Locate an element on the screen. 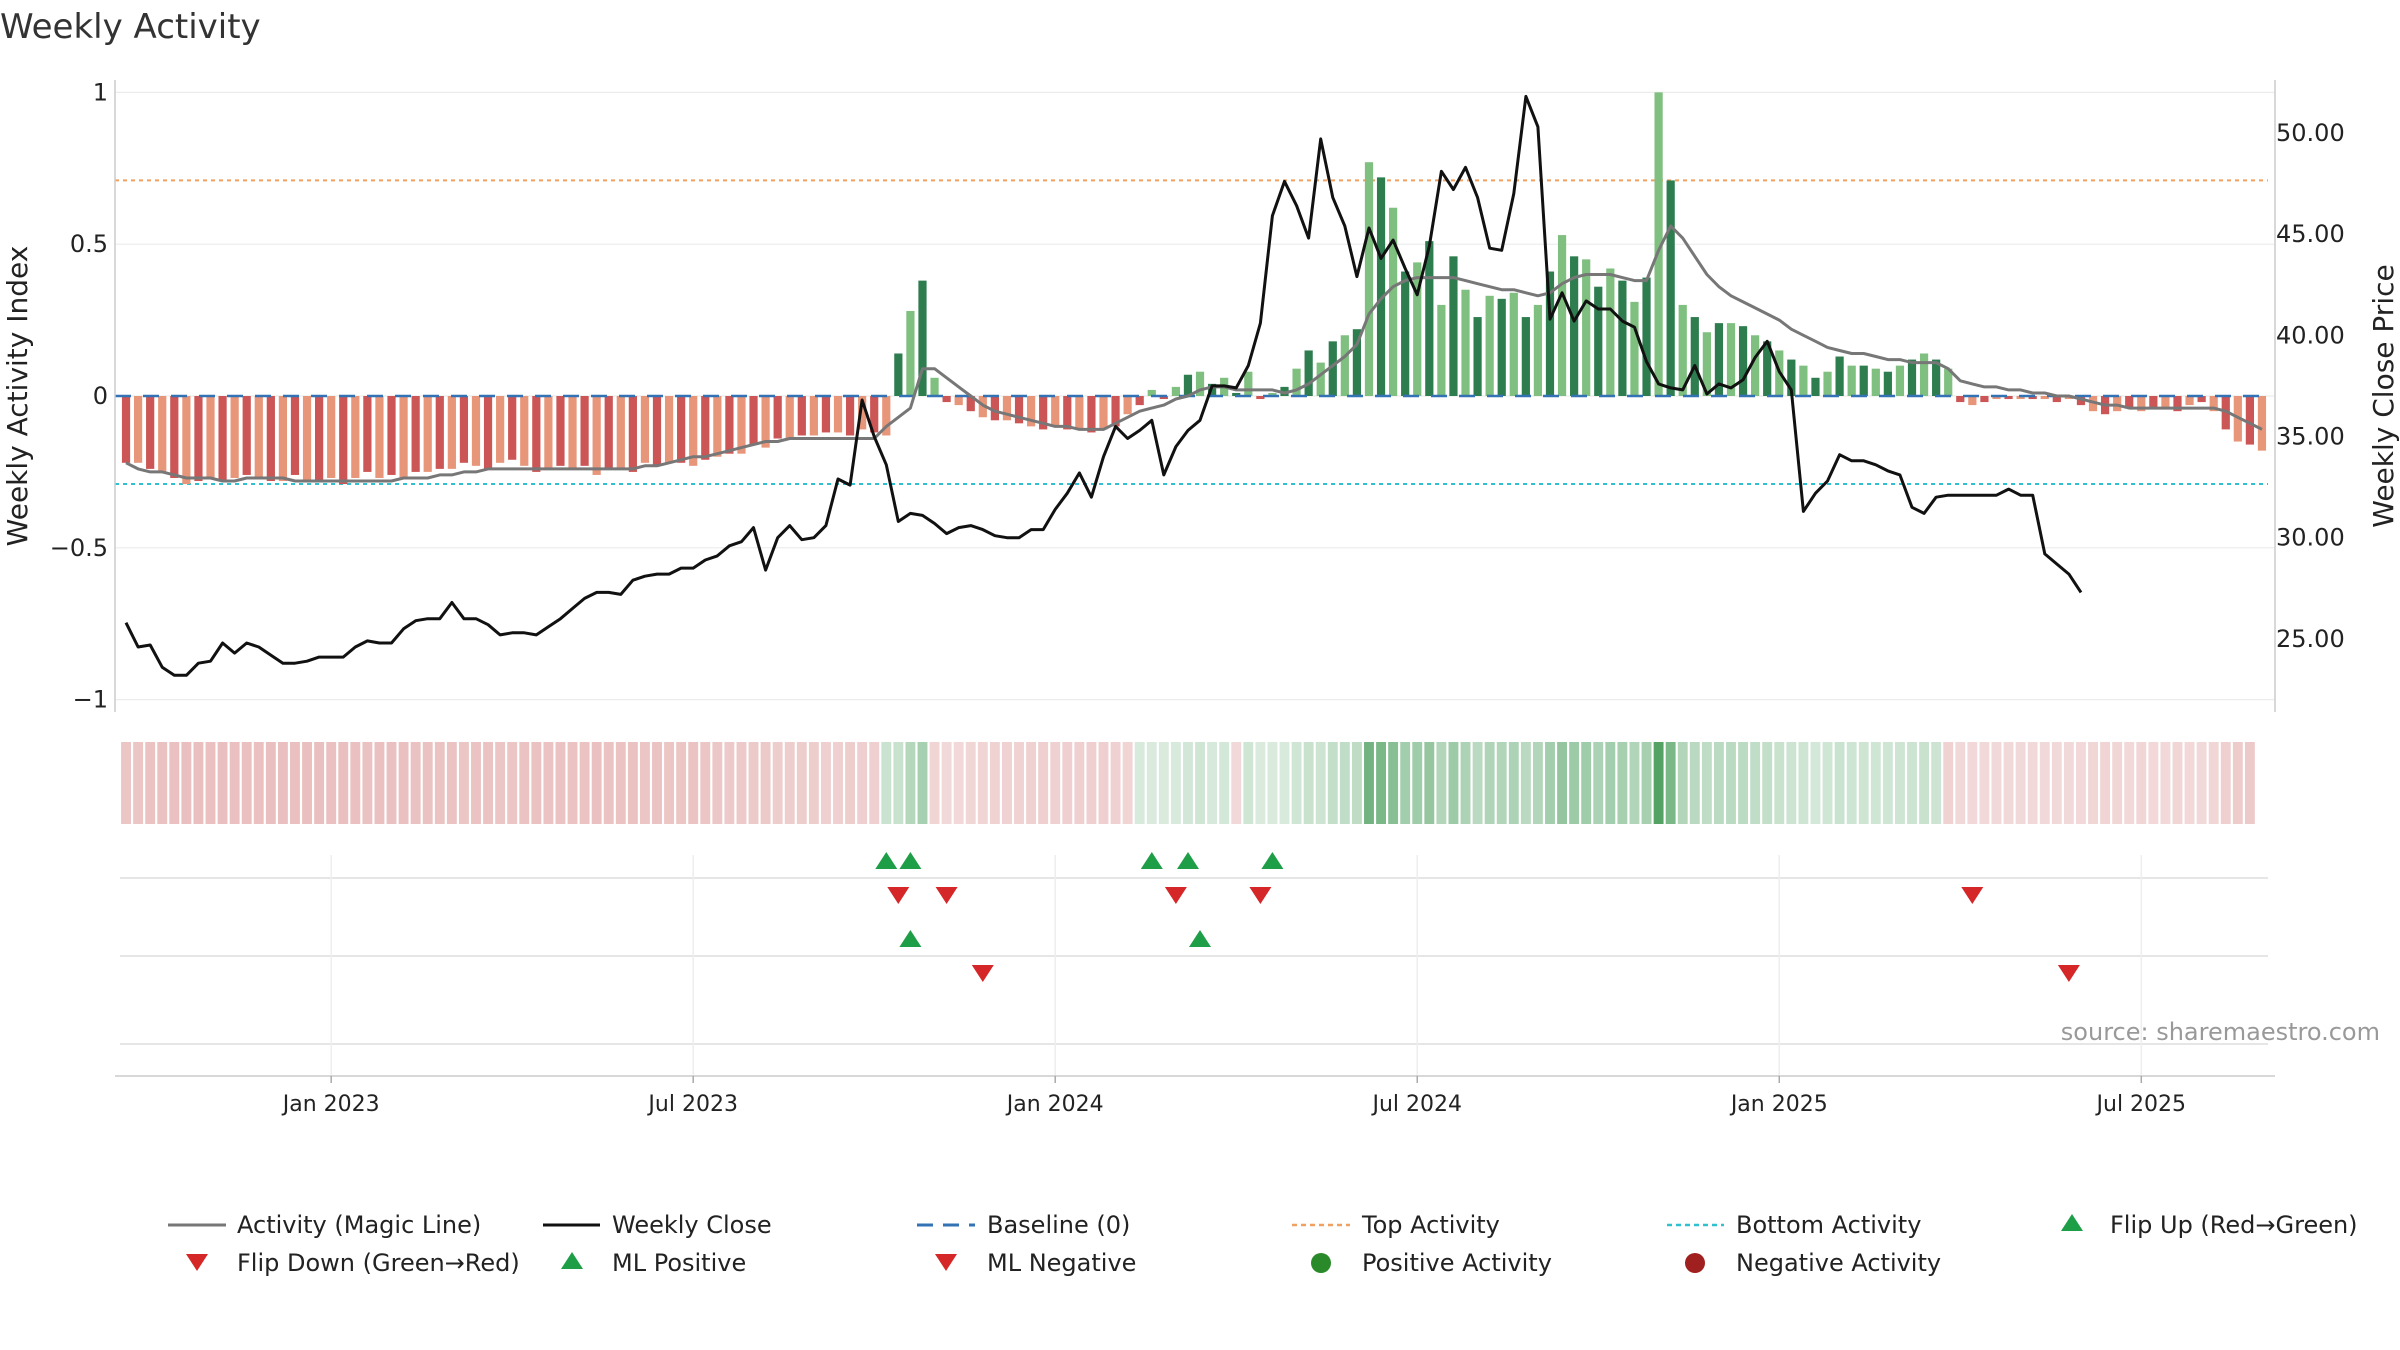  x-tick-label-3: Jul 2024 is located at coordinates (1416, 1104).